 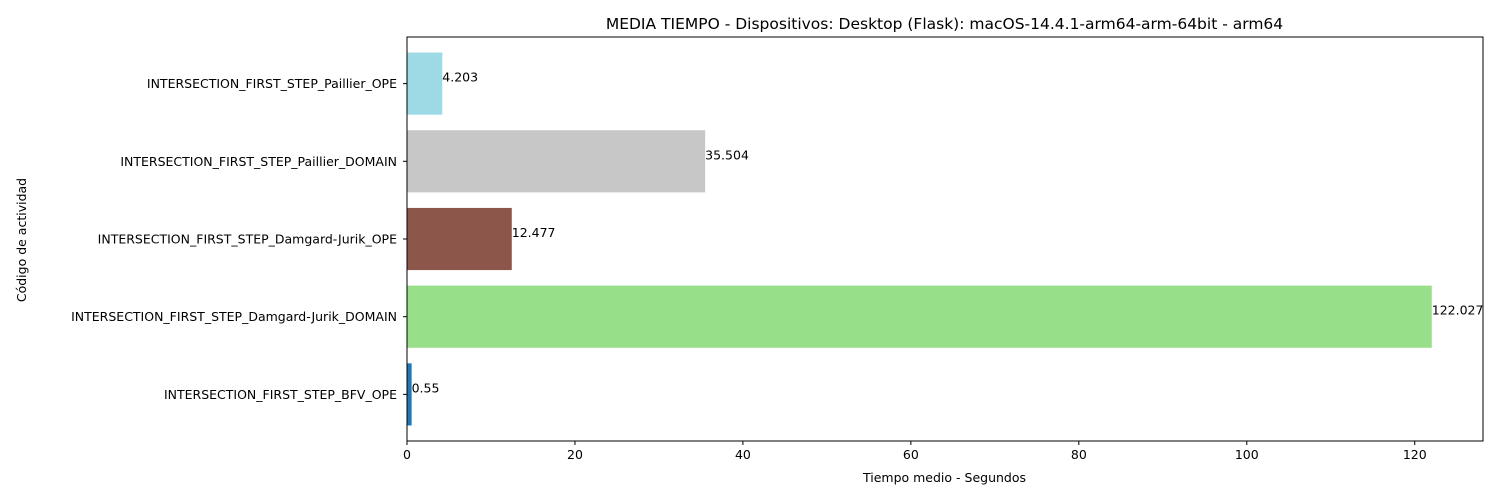 I want to click on x-tick-label: 100, so click(x=1247, y=454).